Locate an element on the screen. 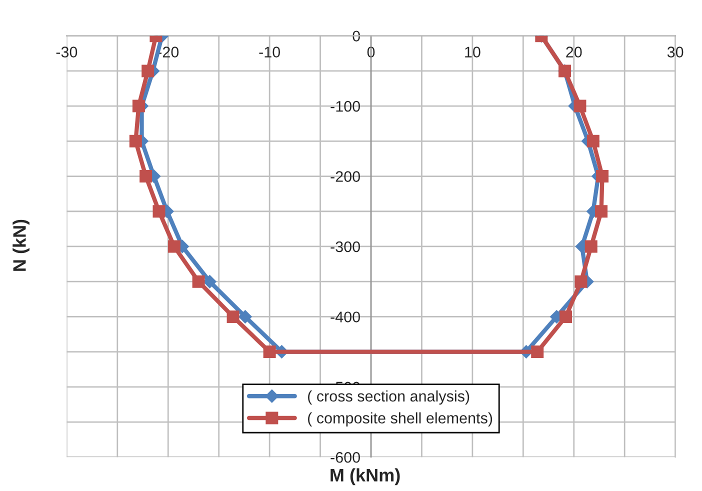 The image size is (702, 491). x-tick-label: 10 is located at coordinates (472, 52).